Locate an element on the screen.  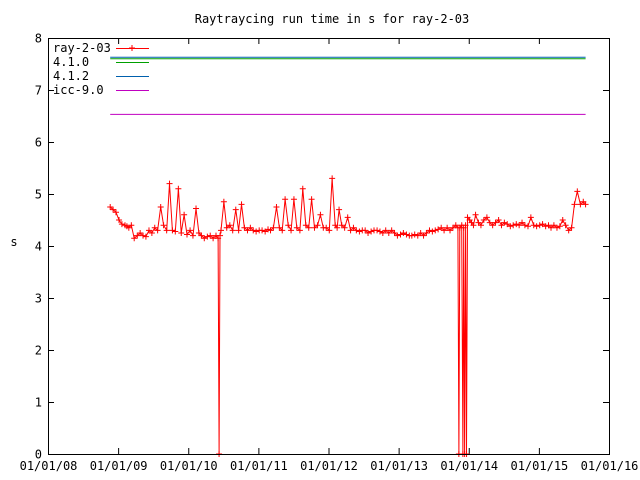
y-tick-label: 6 is located at coordinates (38, 143).